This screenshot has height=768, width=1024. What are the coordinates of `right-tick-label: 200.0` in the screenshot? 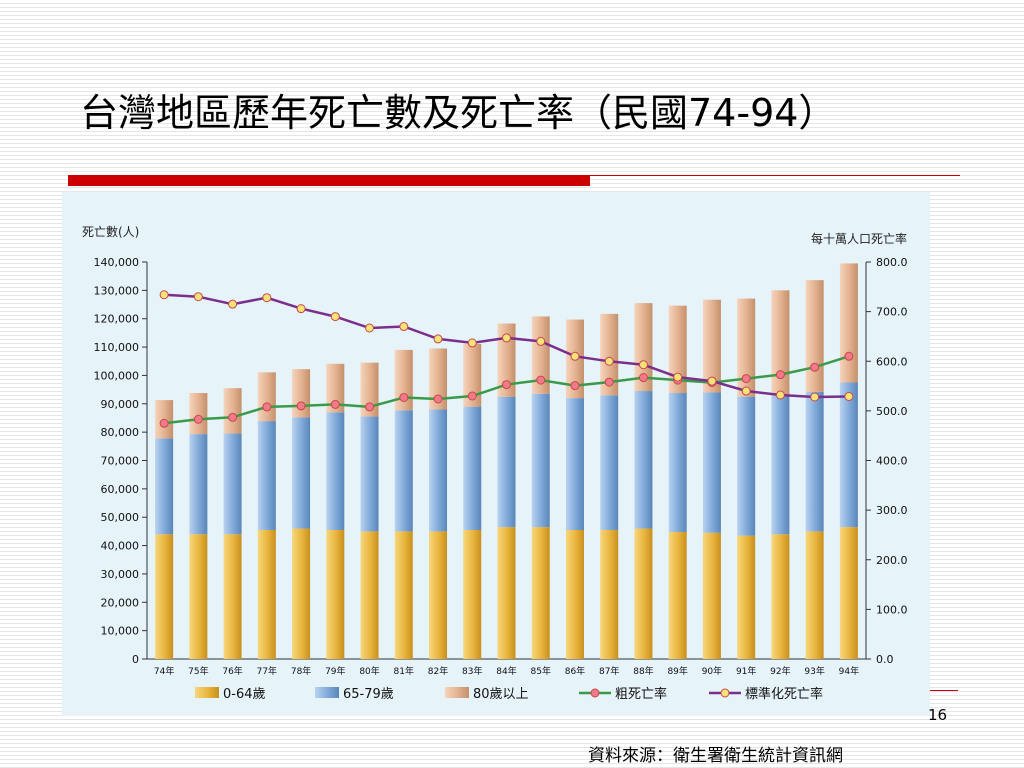 It's located at (892, 560).